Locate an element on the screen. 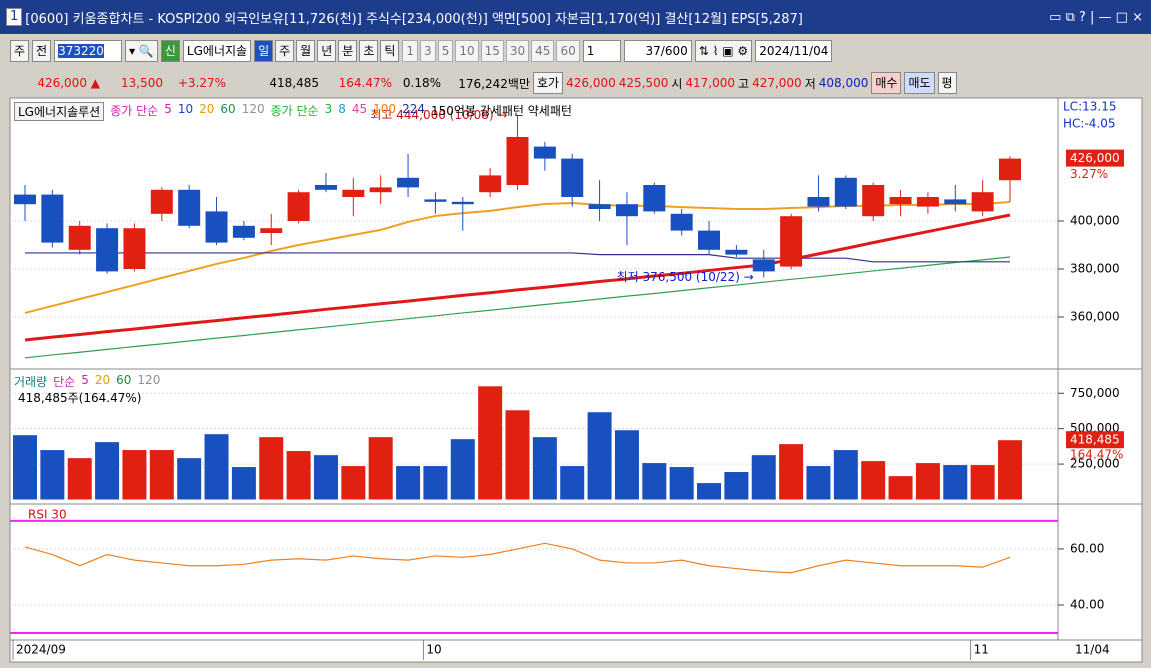 The width and height of the screenshot is (1151, 668). volume: 418,485 is located at coordinates (294, 83).